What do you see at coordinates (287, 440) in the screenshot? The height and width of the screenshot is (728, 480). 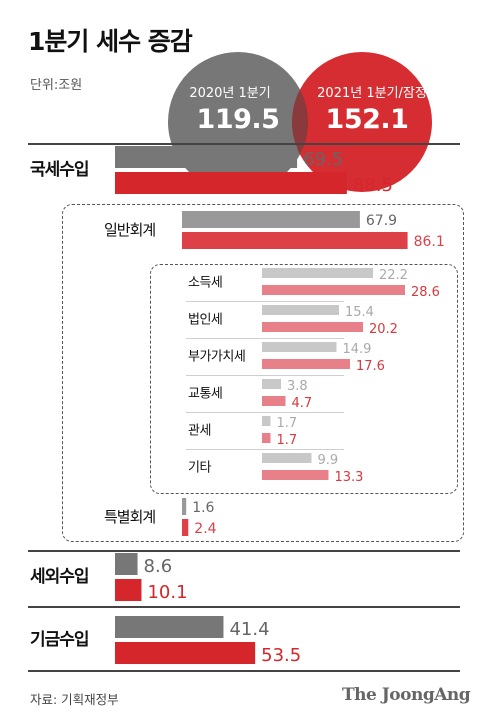 I see `customs-2021-value: 1.7` at bounding box center [287, 440].